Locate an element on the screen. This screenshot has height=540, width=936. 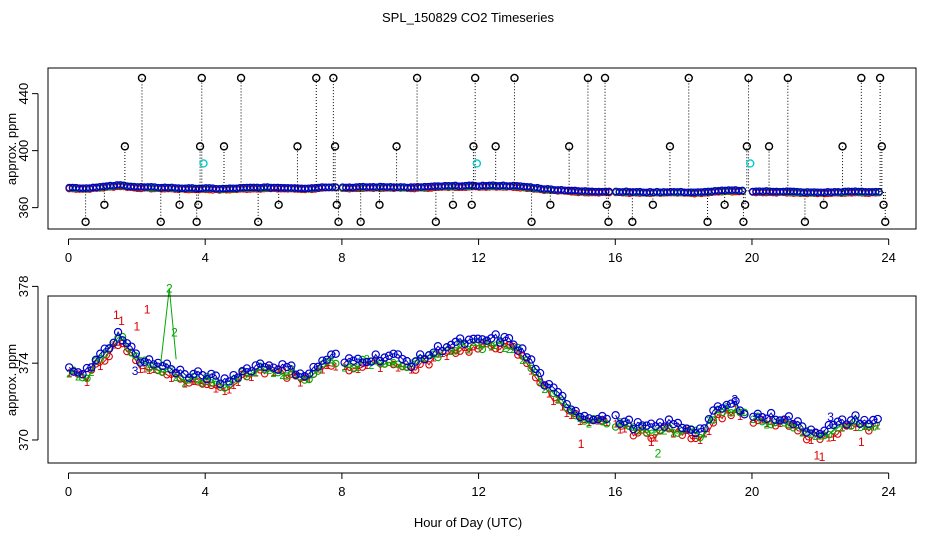
top-high-flag-point is located at coordinates (750, 163).